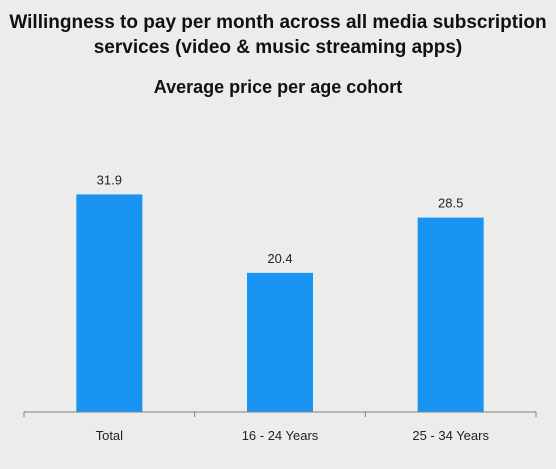  Describe the element at coordinates (280, 218) in the screenshot. I see `value-labels-group: 31.9 20.4 28.5` at that location.